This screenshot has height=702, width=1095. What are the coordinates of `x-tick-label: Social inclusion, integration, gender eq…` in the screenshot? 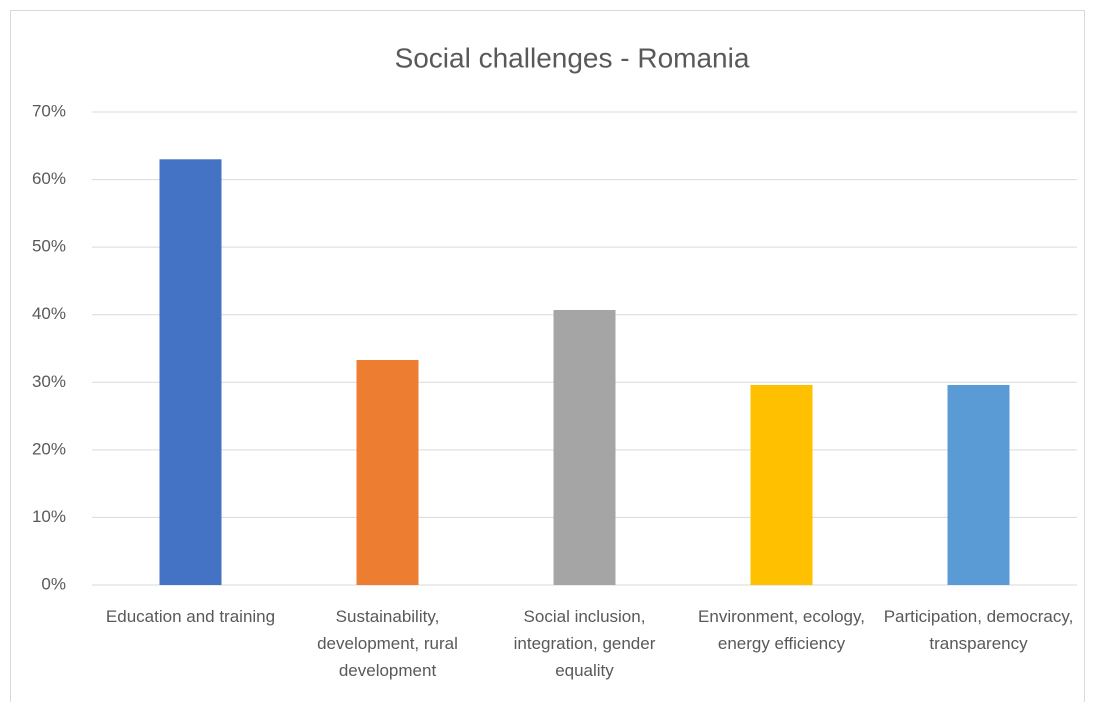 It's located at (584, 643).